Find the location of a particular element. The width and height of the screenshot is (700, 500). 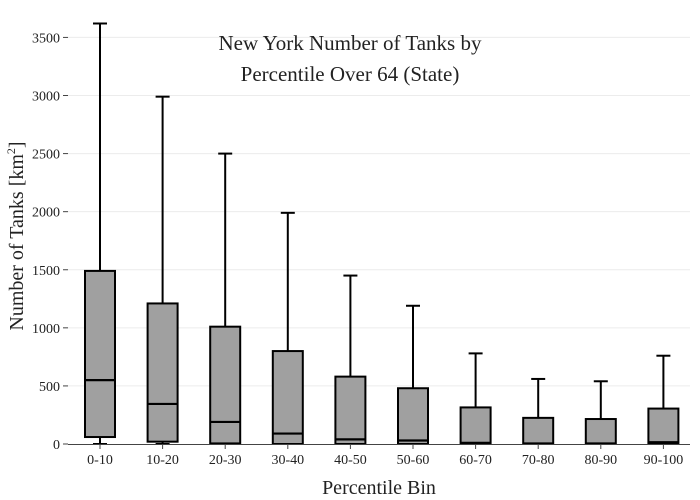

y-tick-label: 0 is located at coordinates (56, 445).